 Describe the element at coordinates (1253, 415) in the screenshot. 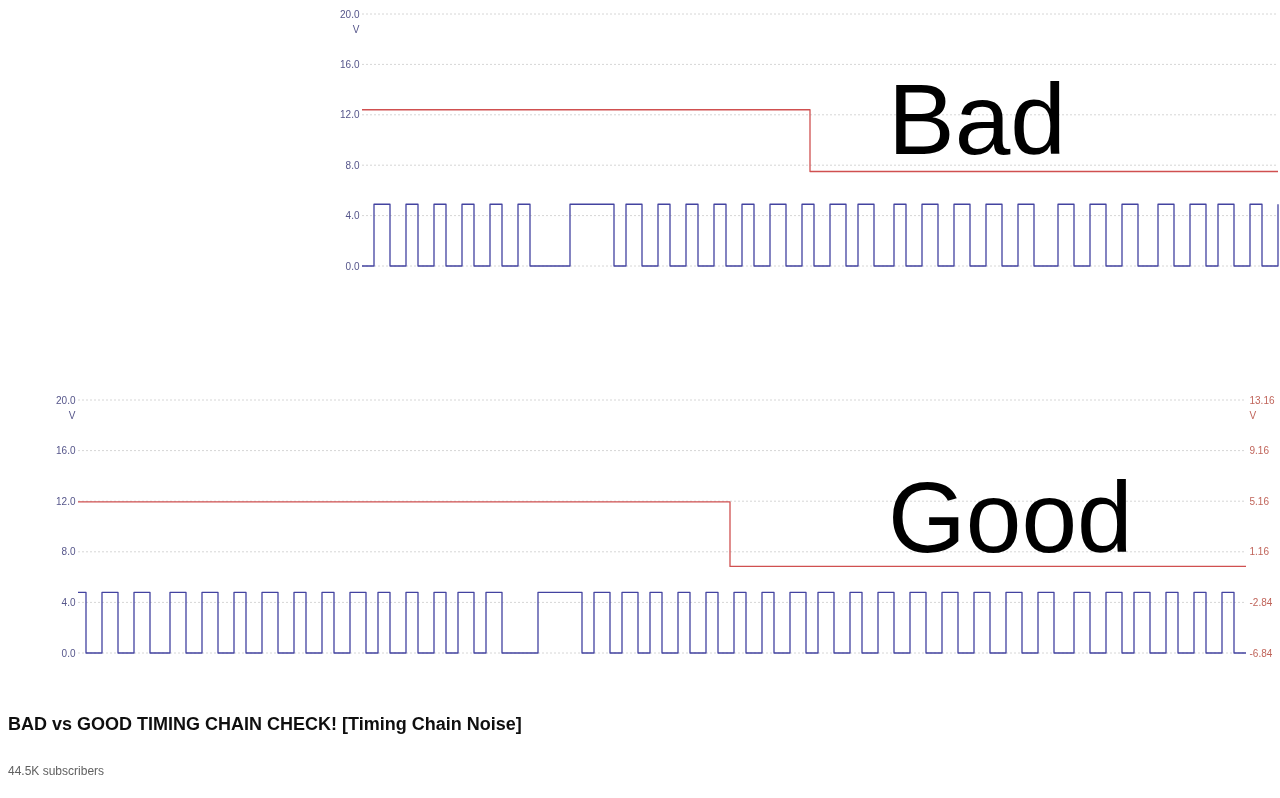

I see `y2-axis-title: V` at that location.